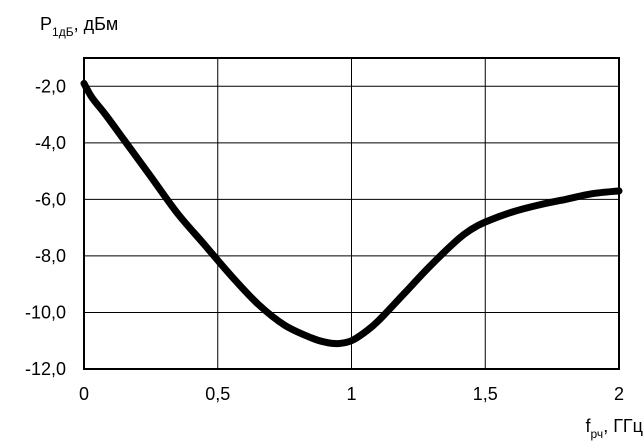 This screenshot has height=443, width=643. I want to click on x-tick-label: 0, so click(84, 394).